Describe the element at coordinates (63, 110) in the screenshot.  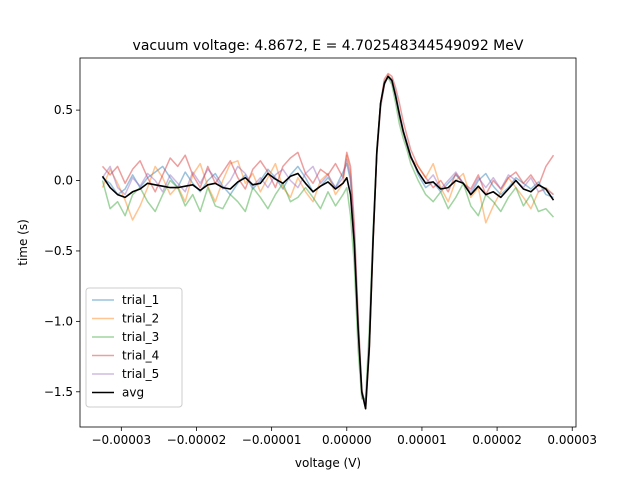
I see `y-tick-label: 0.5` at that location.